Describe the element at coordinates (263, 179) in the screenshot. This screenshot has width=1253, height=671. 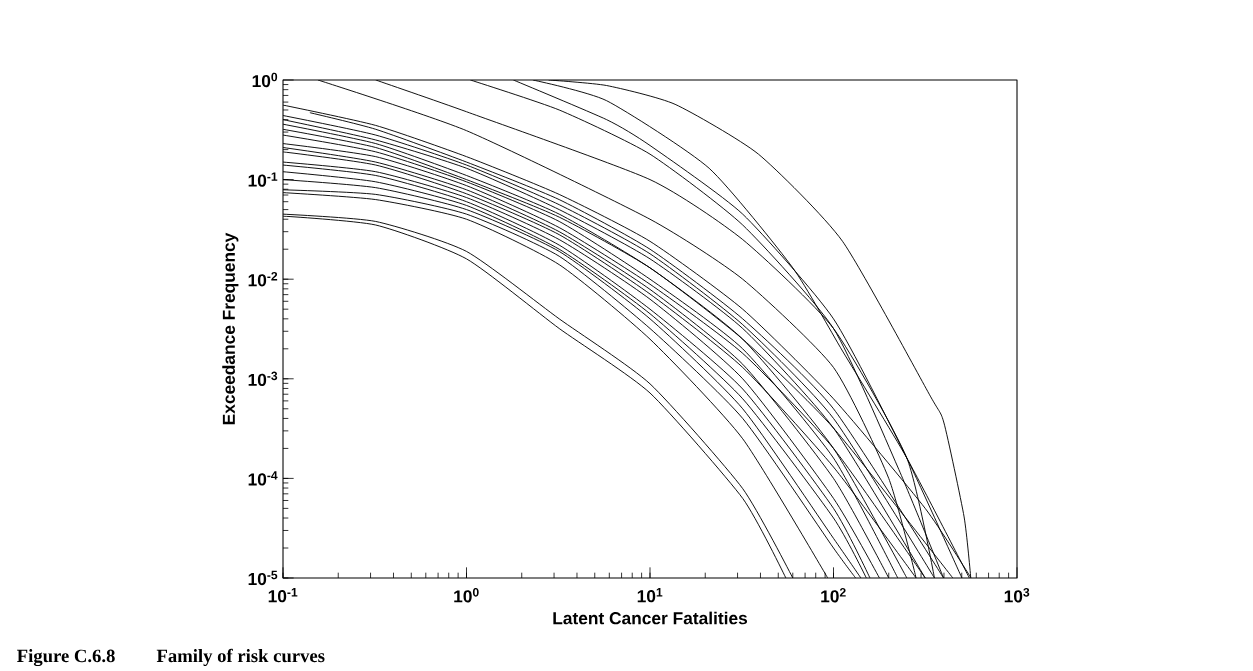
I see `y-tick-label: 10$^{-1}$` at that location.